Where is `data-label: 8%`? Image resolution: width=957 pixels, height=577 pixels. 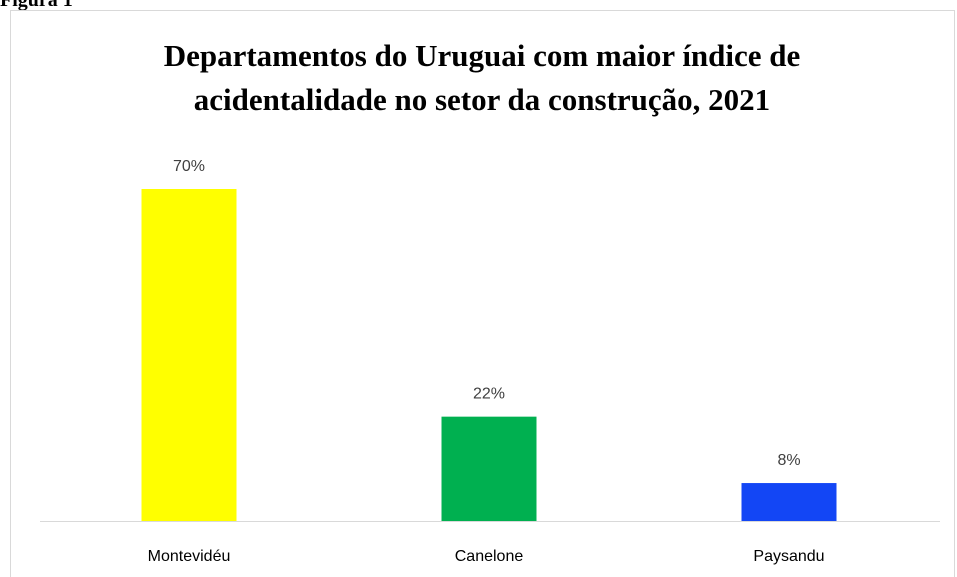
data-label: 8% is located at coordinates (788, 460).